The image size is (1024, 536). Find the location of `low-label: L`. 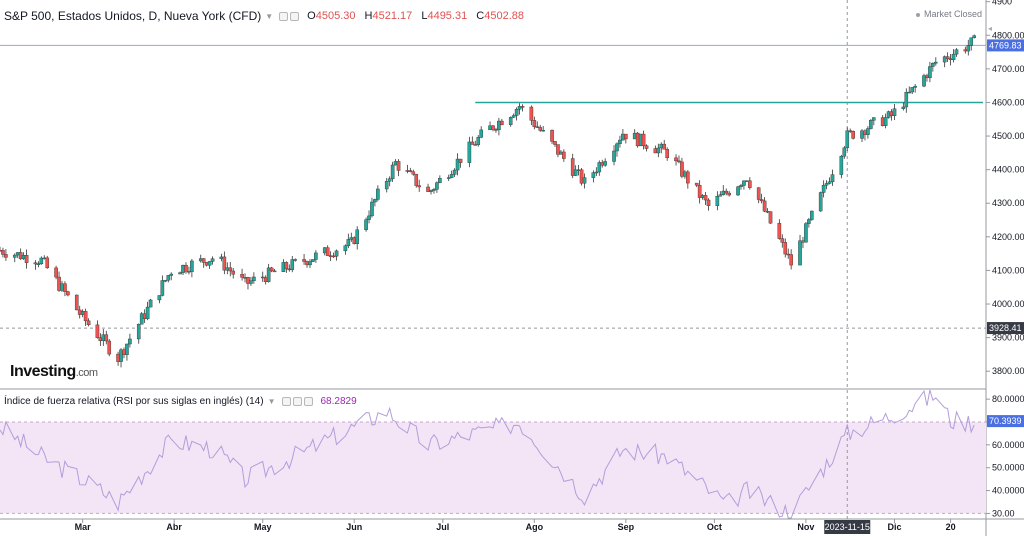

low-label: L is located at coordinates (424, 16).